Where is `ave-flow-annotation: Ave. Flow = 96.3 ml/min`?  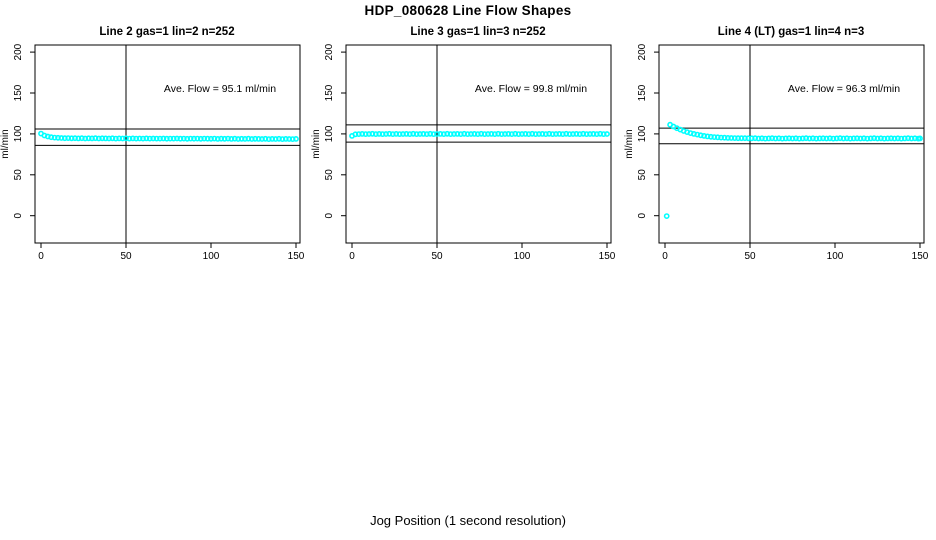
ave-flow-annotation: Ave. Flow = 96.3 ml/min is located at coordinates (844, 89).